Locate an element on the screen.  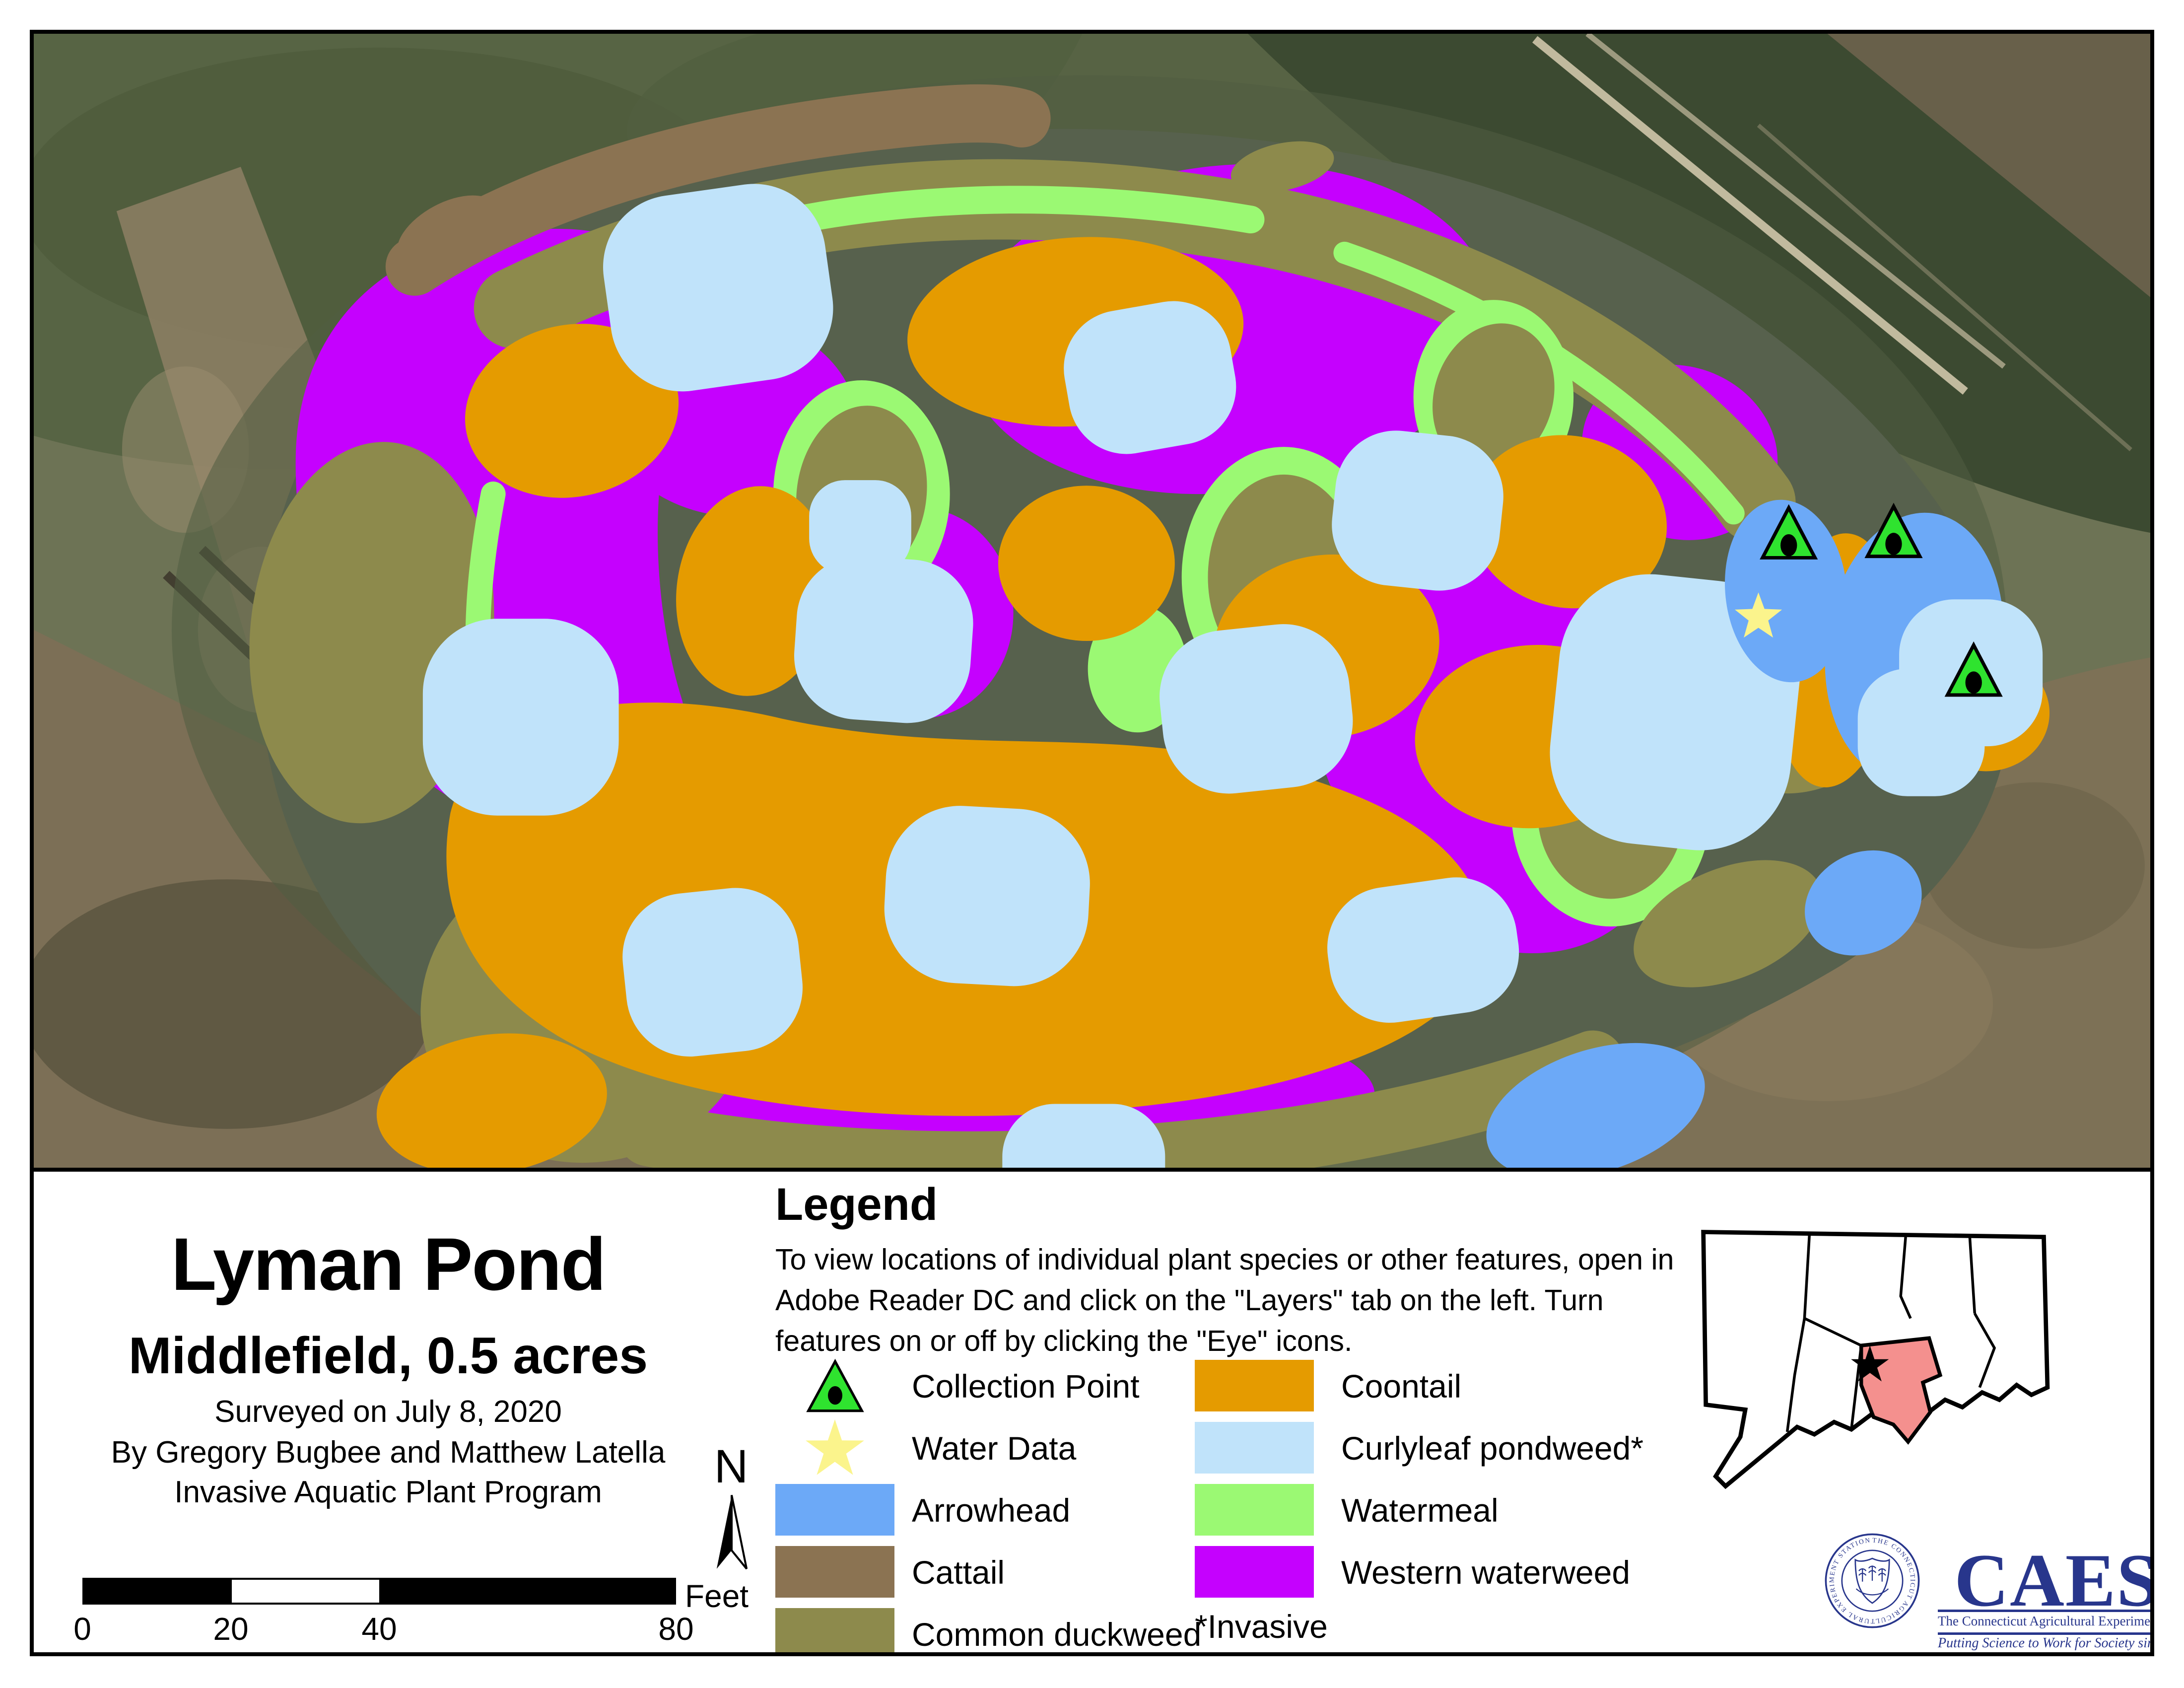
legend-item-watermeal: Watermeal is located at coordinates (1468, 1510).